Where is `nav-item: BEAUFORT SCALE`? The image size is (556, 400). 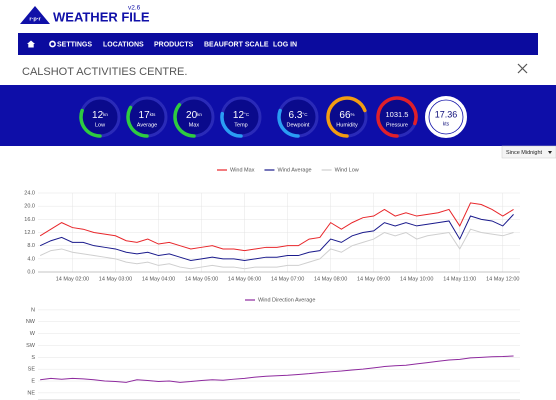
nav-item: BEAUFORT SCALE is located at coordinates (236, 44).